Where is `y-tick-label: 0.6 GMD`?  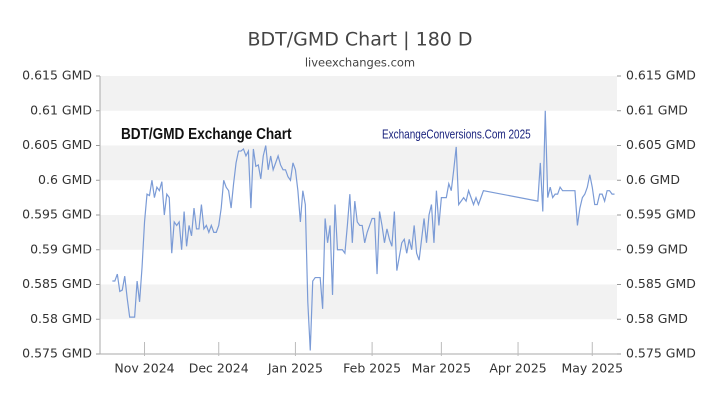 y-tick-label: 0.6 GMD is located at coordinates (65, 179).